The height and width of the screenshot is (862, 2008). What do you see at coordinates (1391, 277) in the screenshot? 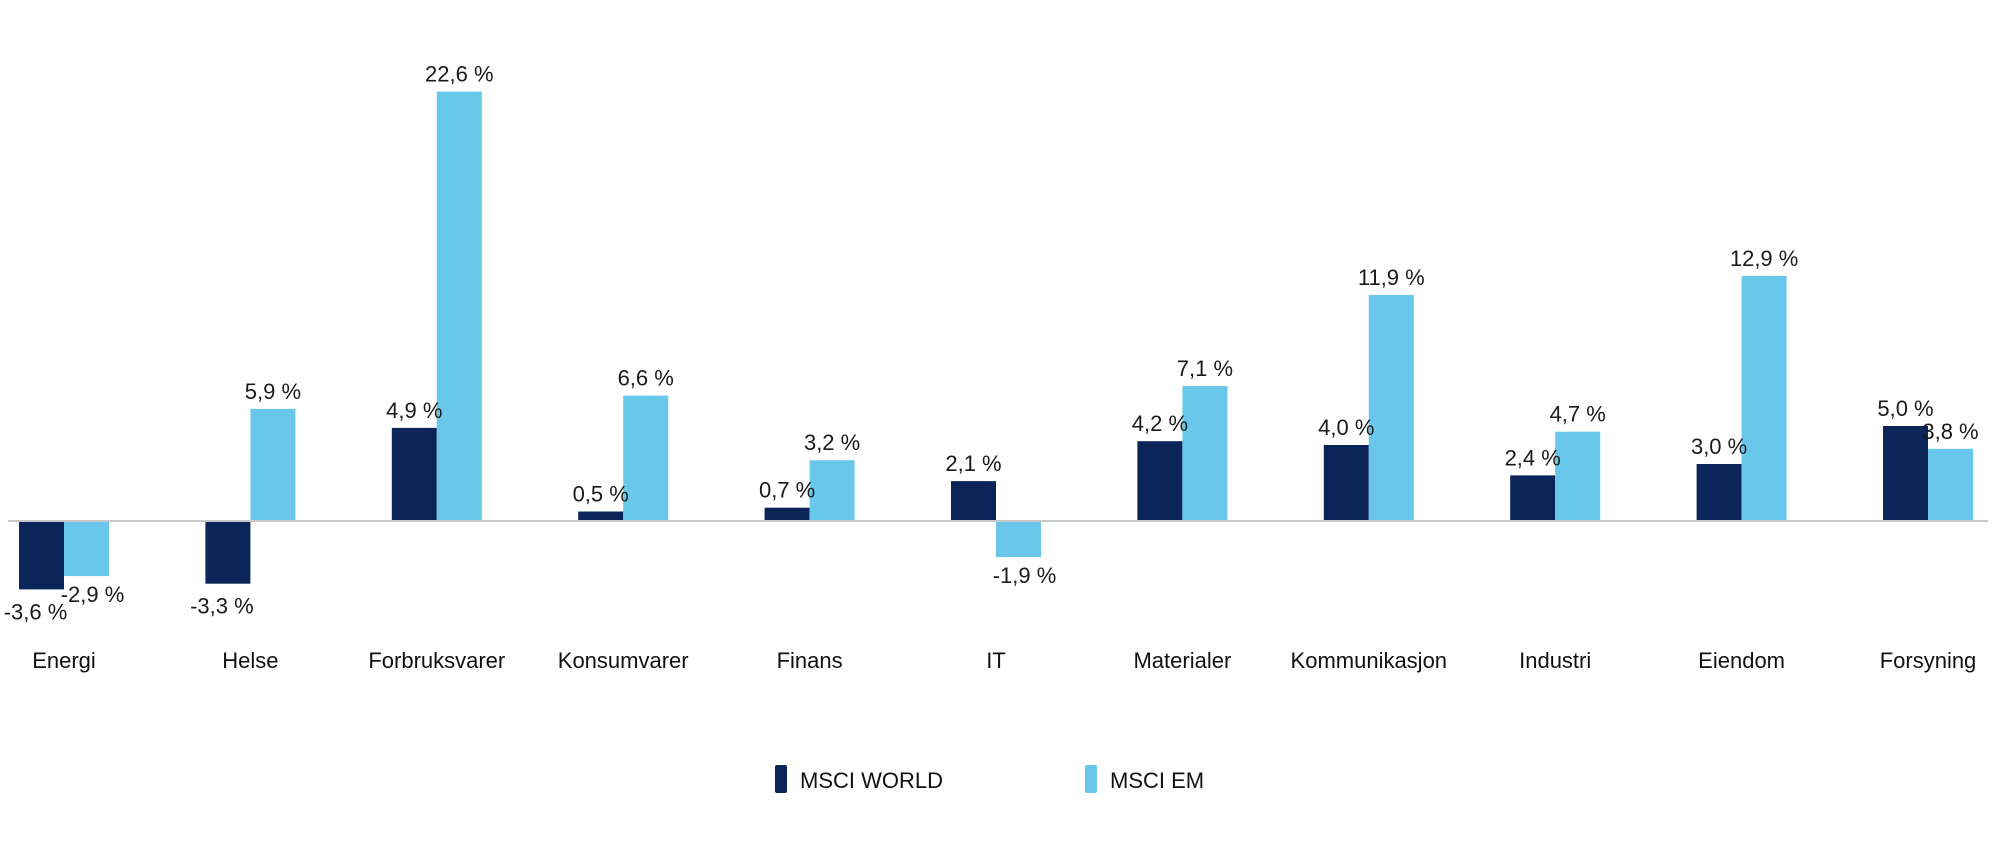
I see `value-label: 11,9 %` at bounding box center [1391, 277].